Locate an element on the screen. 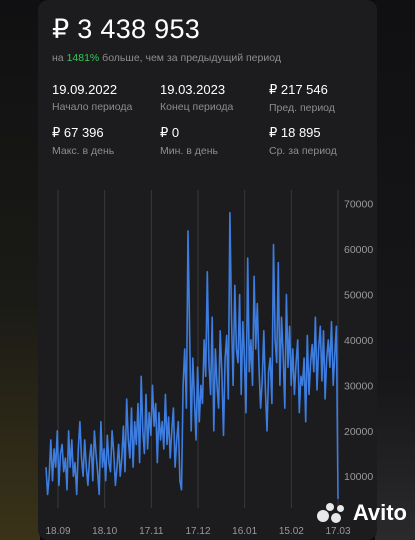 The image size is (415, 540). avito-logo-icon is located at coordinates (331, 513).